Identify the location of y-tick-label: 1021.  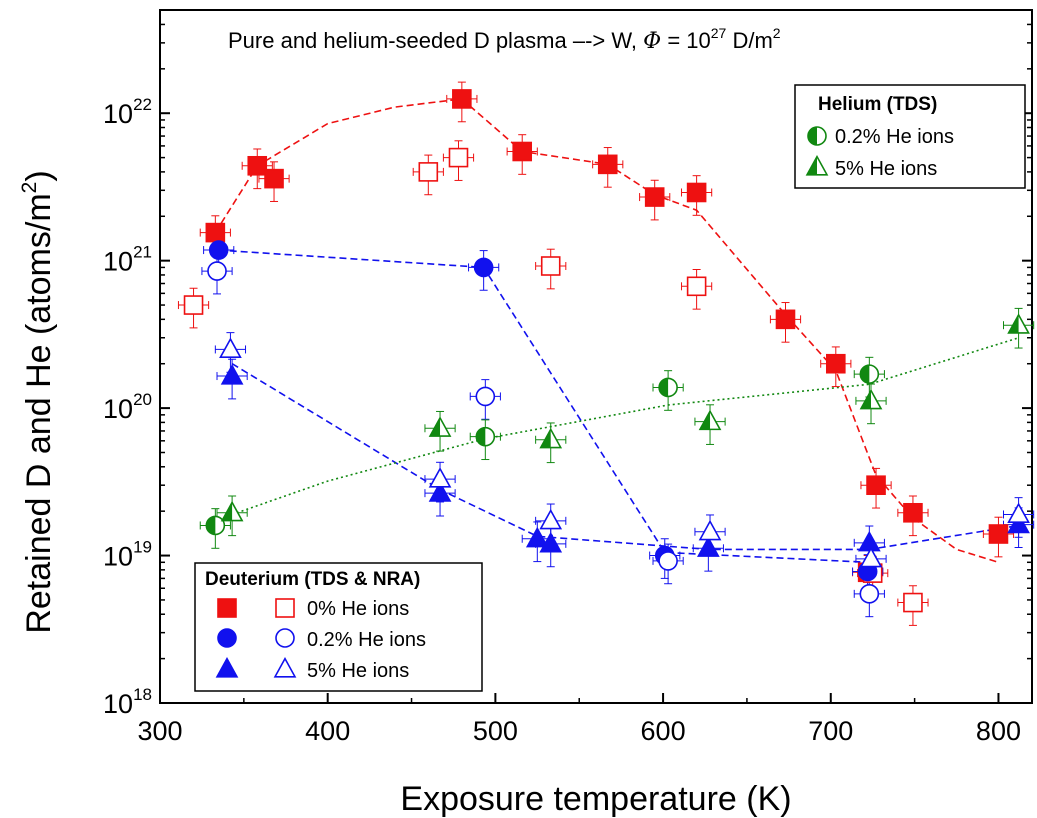
(127, 260).